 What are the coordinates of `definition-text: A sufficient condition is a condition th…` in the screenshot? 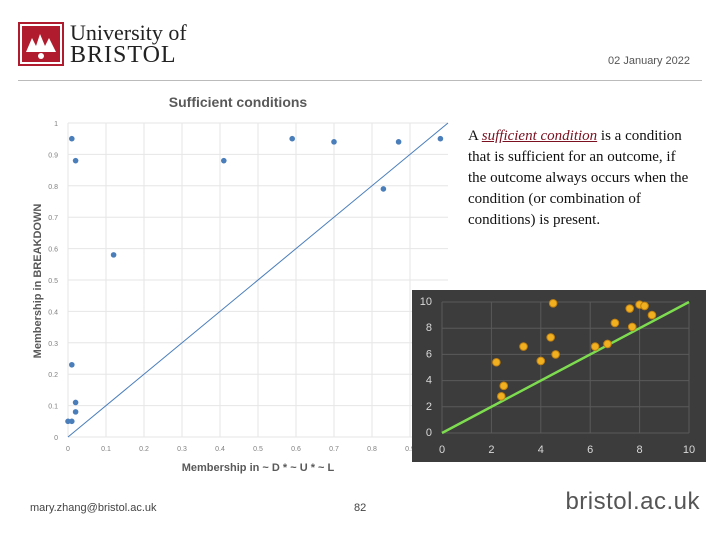 It's located at (580, 178).